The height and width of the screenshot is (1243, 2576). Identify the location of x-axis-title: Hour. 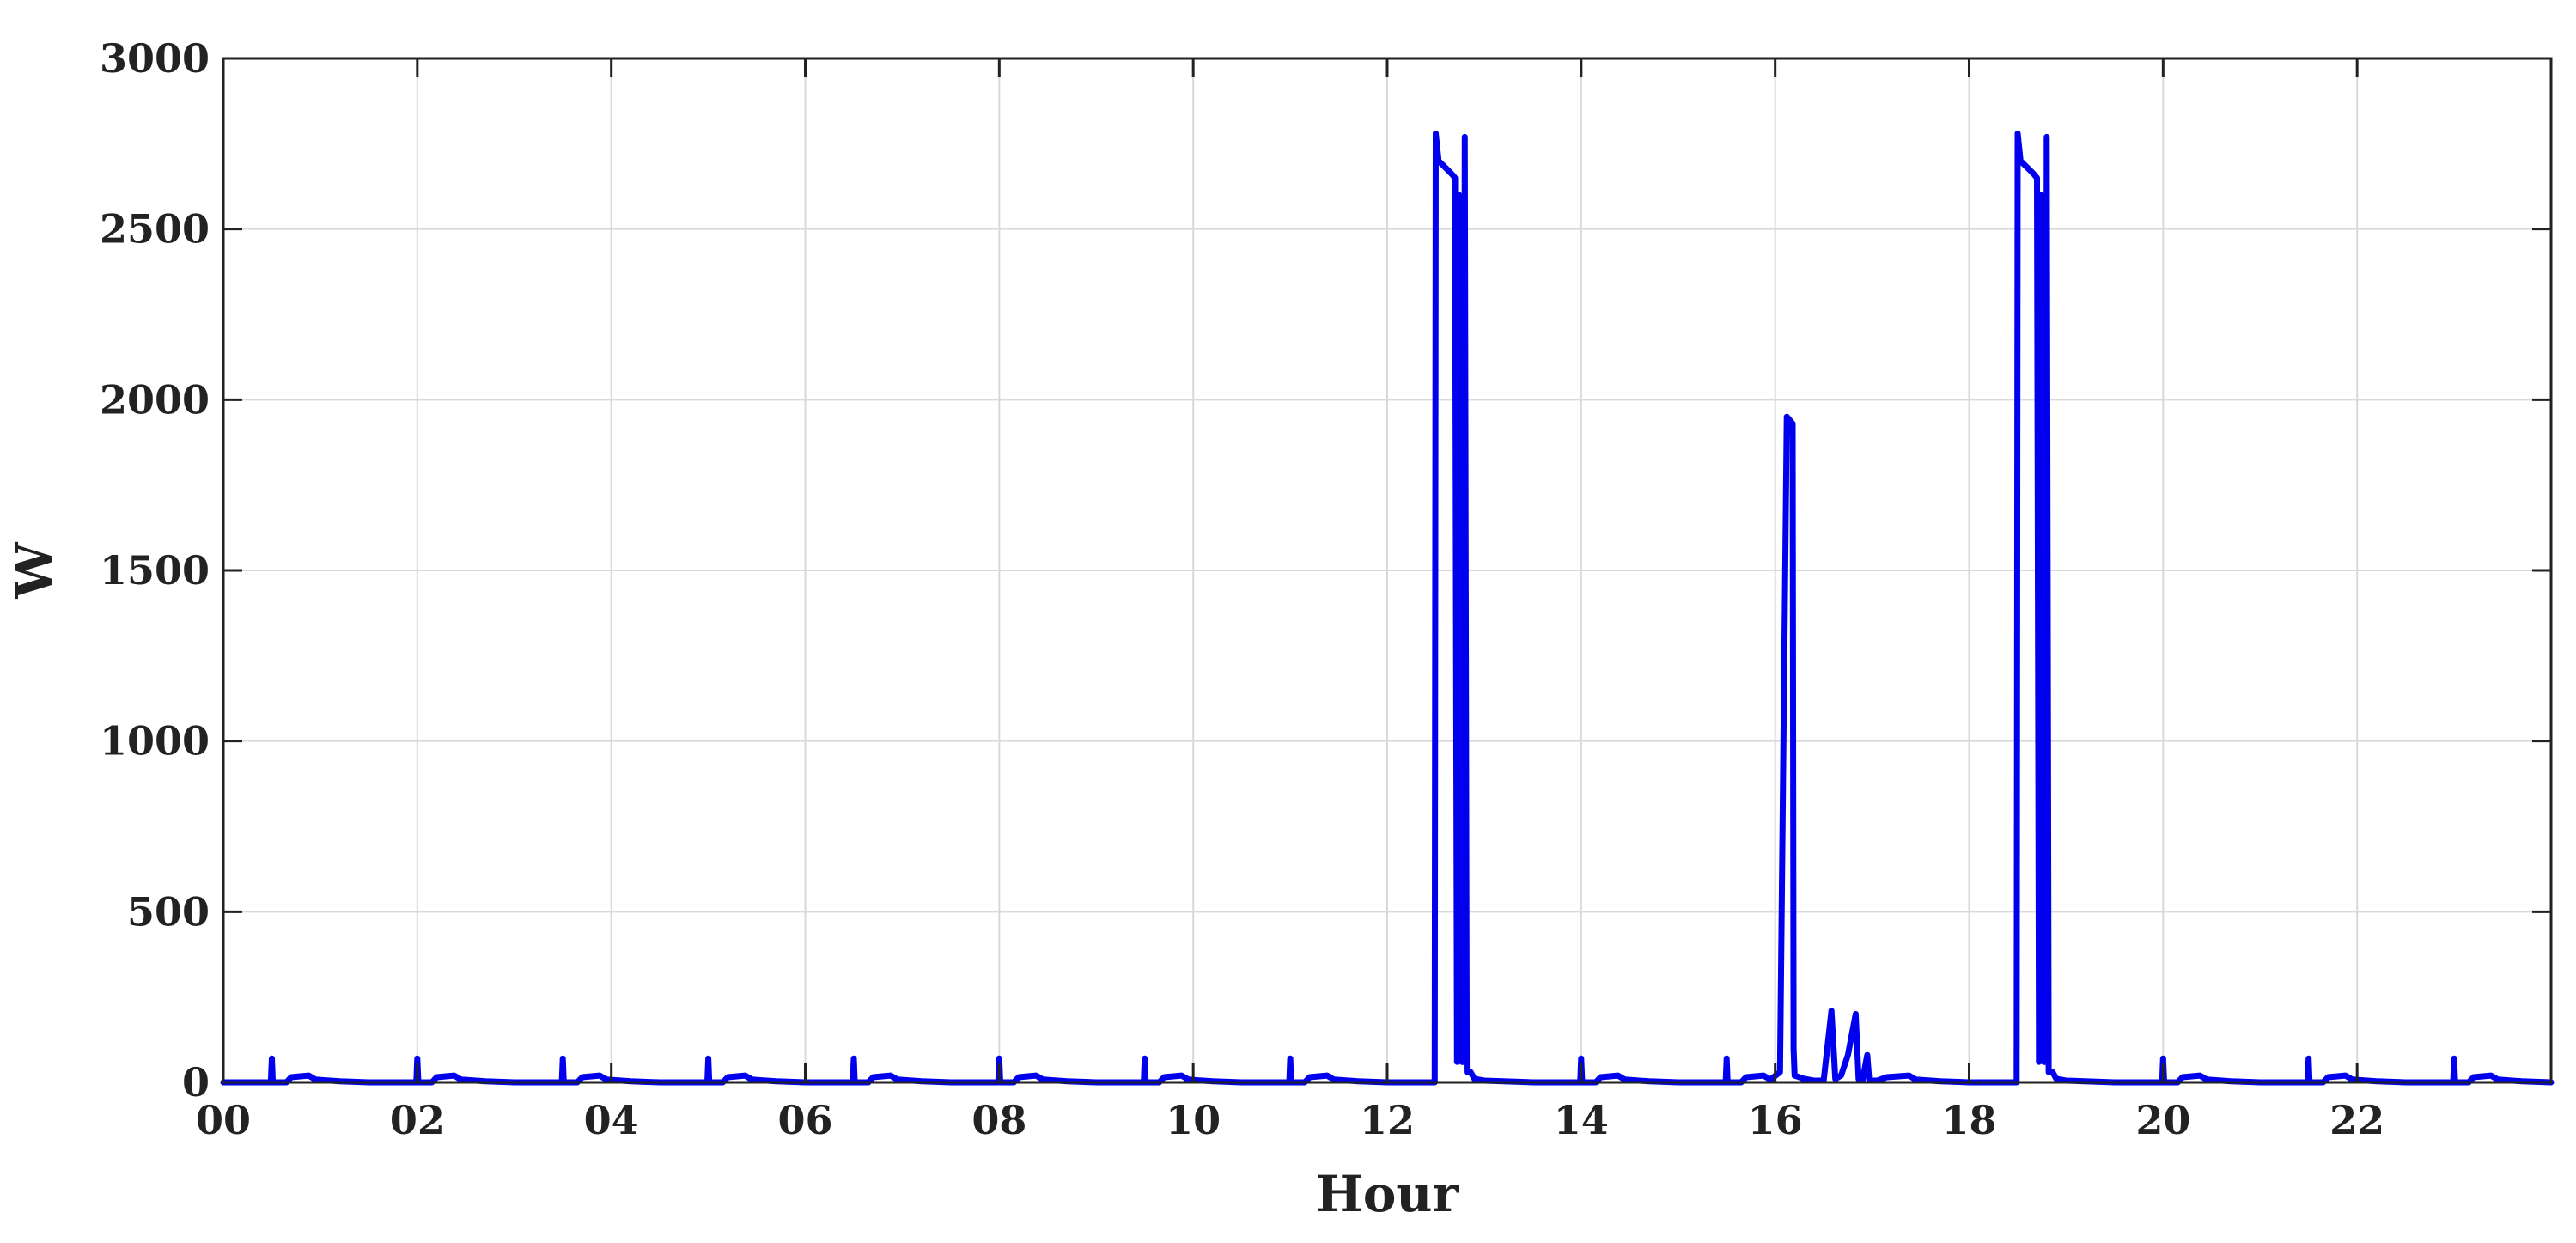
(1388, 1194).